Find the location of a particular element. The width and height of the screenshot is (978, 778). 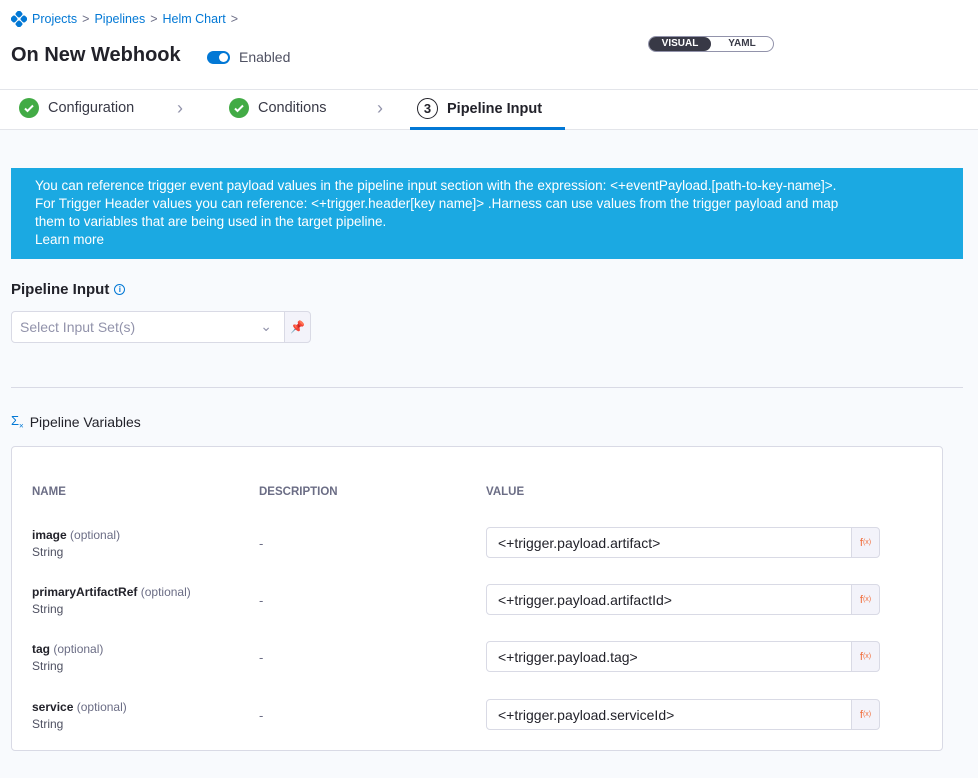

breadcrumb-helm-chart: Helm Chart is located at coordinates (194, 19).